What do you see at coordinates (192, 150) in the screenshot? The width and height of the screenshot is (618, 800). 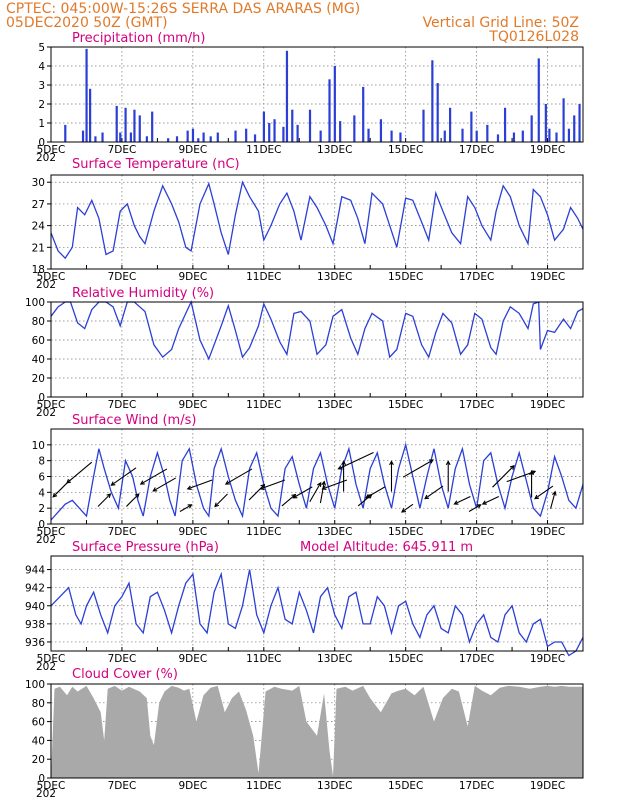 I see `precip-x-tick-label: 9DEC` at bounding box center [192, 150].